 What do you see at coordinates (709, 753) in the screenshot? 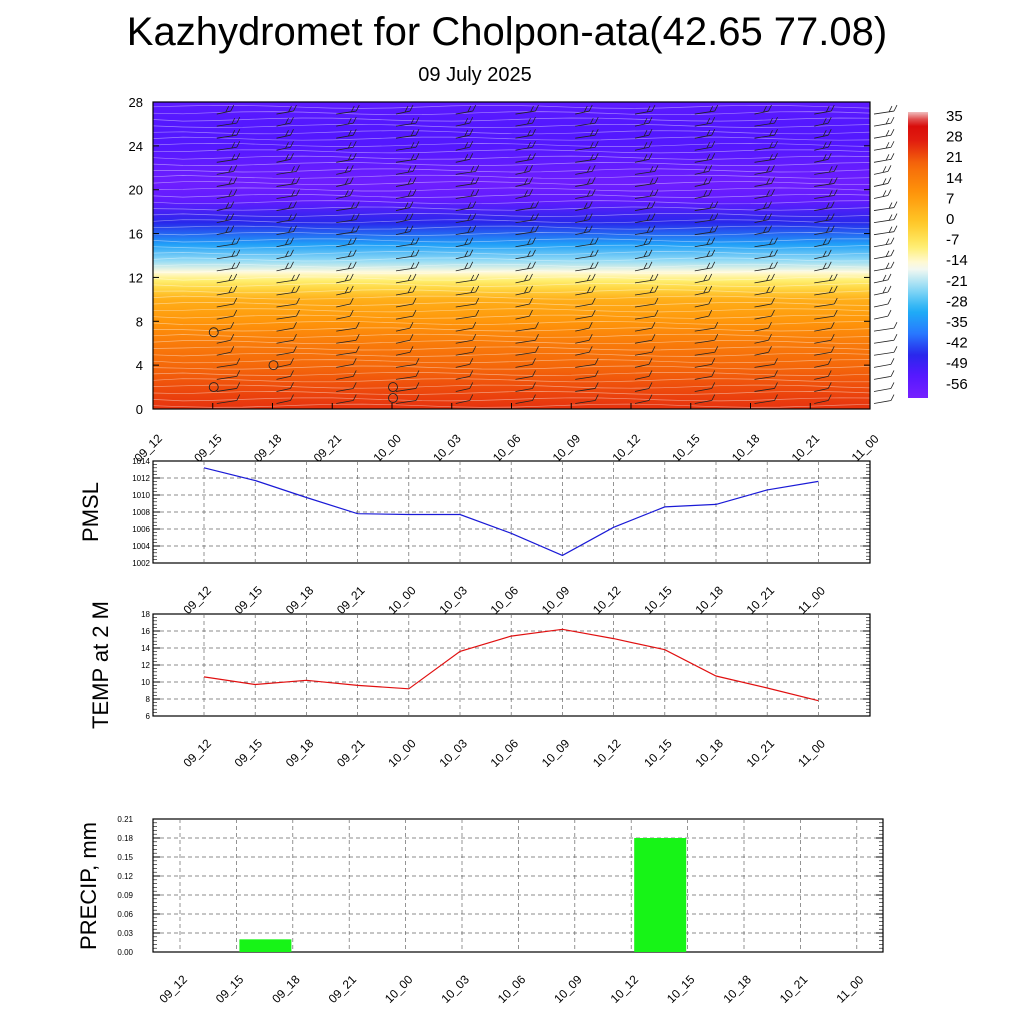
I see `x-tick-label: 10_18` at bounding box center [709, 753].